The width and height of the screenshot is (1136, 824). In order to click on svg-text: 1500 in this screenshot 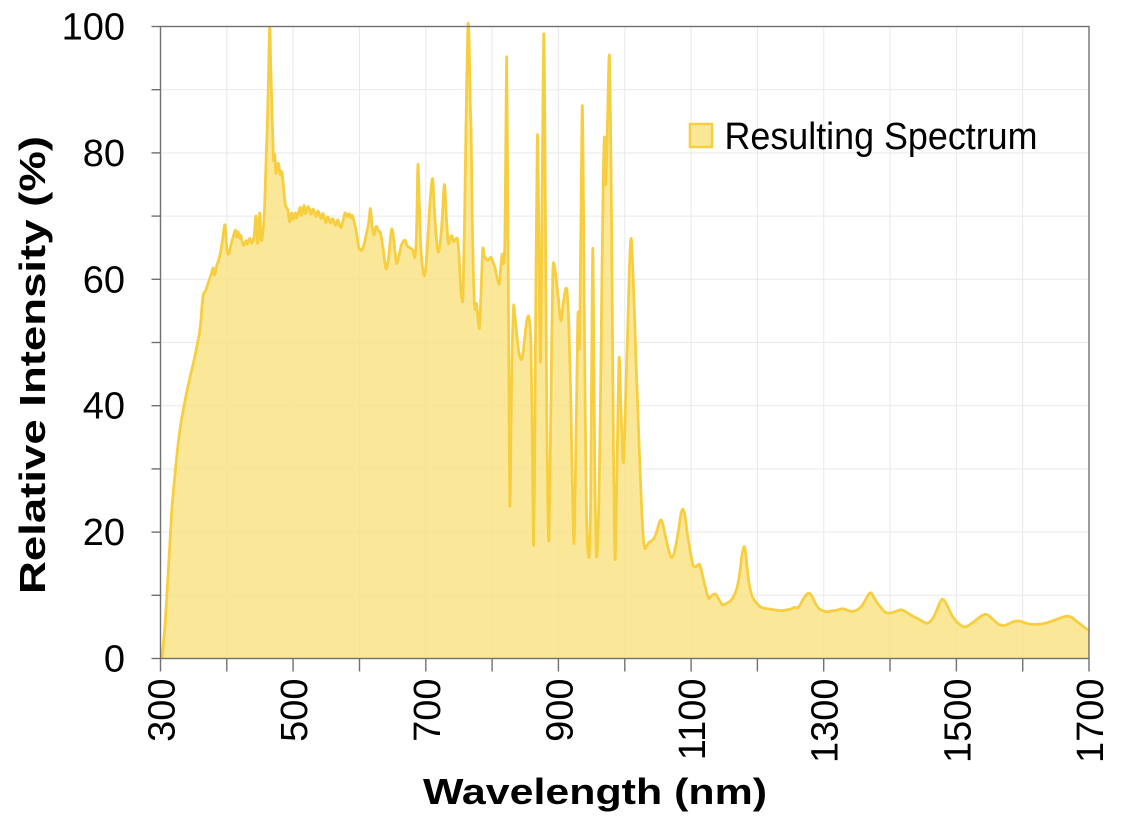, I will do `click(958, 721)`.